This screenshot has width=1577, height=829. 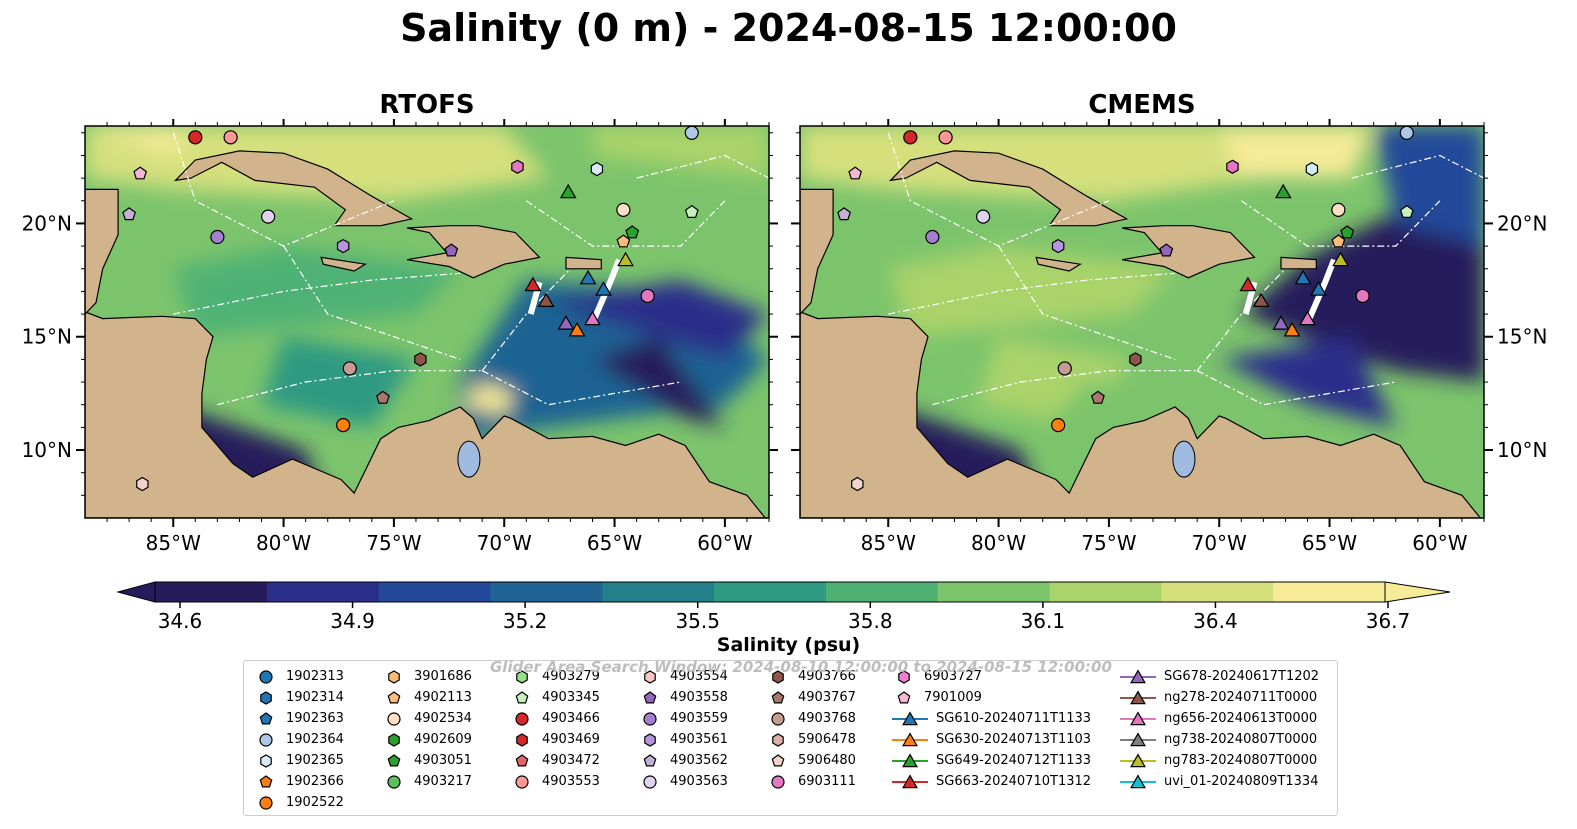 What do you see at coordinates (953, 697) in the screenshot?
I see `legend-label: 7901009` at bounding box center [953, 697].